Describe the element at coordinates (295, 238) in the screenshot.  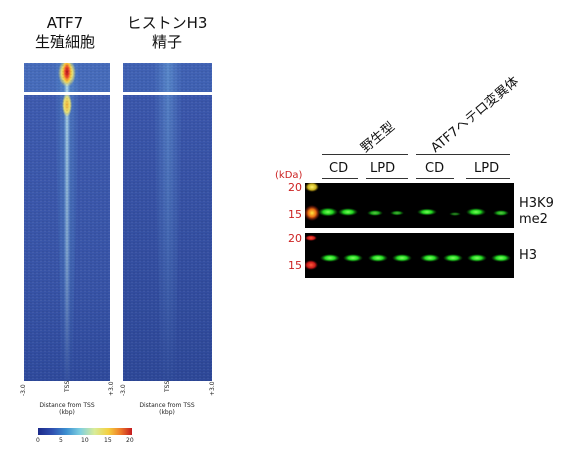
I see `marker-bottom-20: 20` at that location.